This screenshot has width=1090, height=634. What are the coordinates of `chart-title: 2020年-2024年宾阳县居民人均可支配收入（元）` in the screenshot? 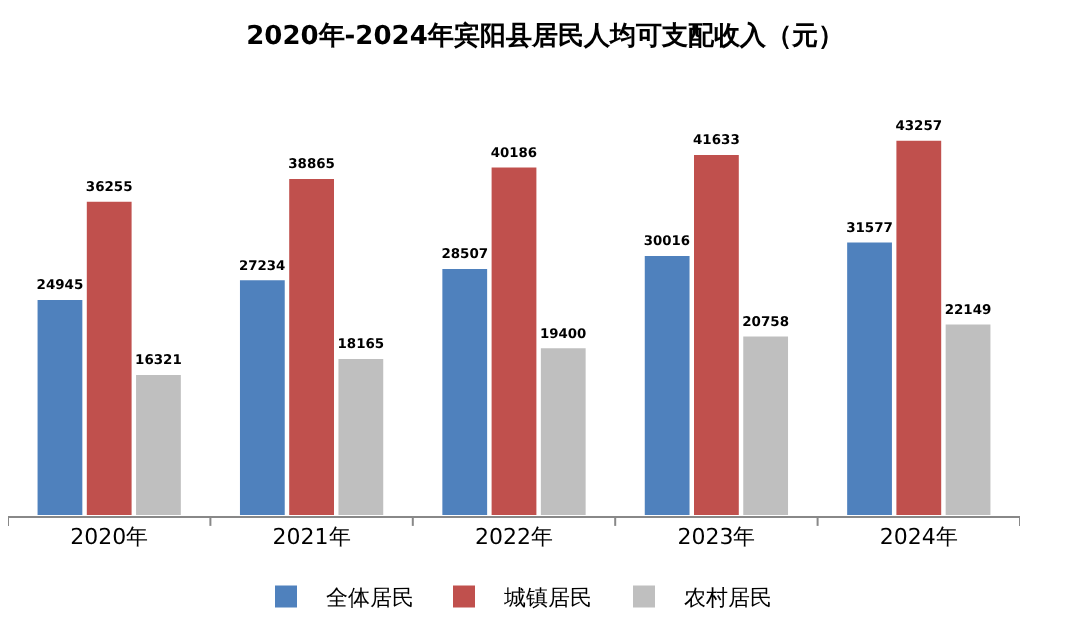 It's located at (545, 35).